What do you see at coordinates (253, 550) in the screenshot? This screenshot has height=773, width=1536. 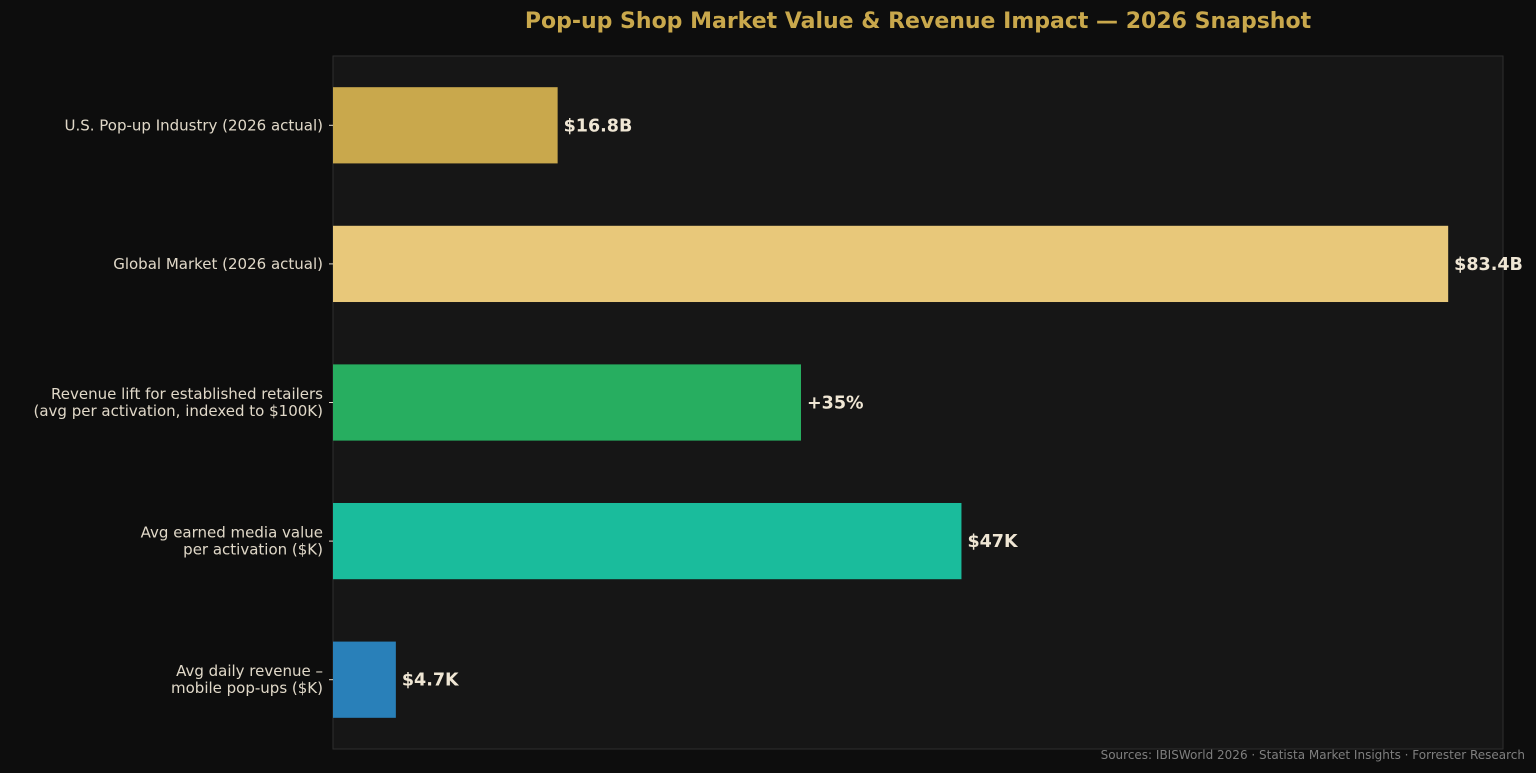 I see `category-label-line: per activation ($K)` at bounding box center [253, 550].